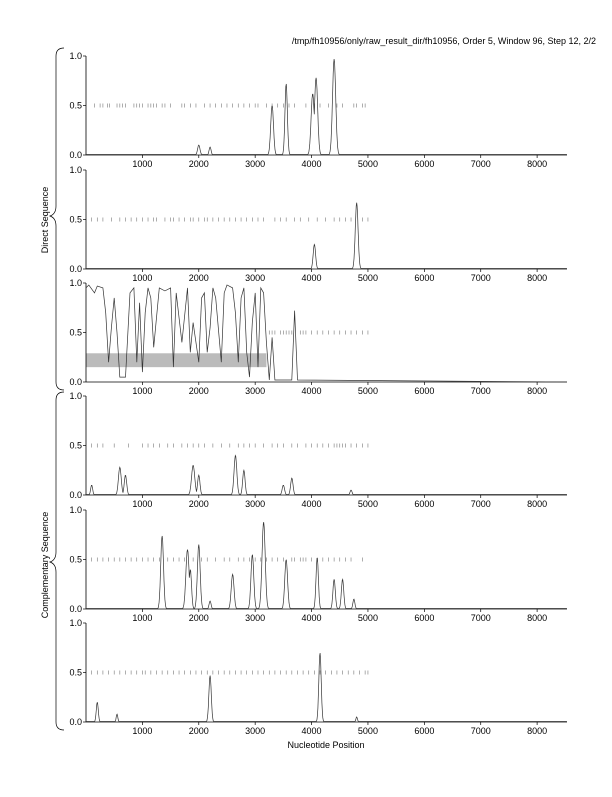  Describe the element at coordinates (325, 745) in the screenshot. I see `x-axis-label: Nucleotide Position` at that location.